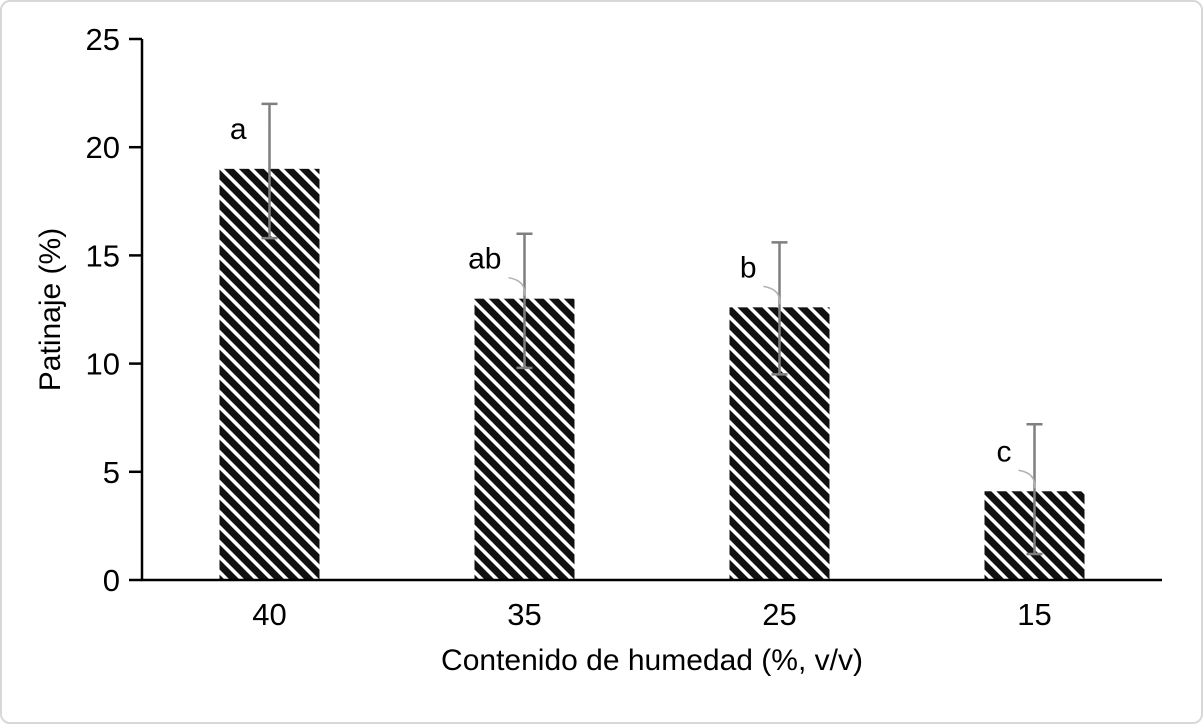 This screenshot has width=1203, height=724. Describe the element at coordinates (111, 580) in the screenshot. I see `y-tick-label: 0` at that location.